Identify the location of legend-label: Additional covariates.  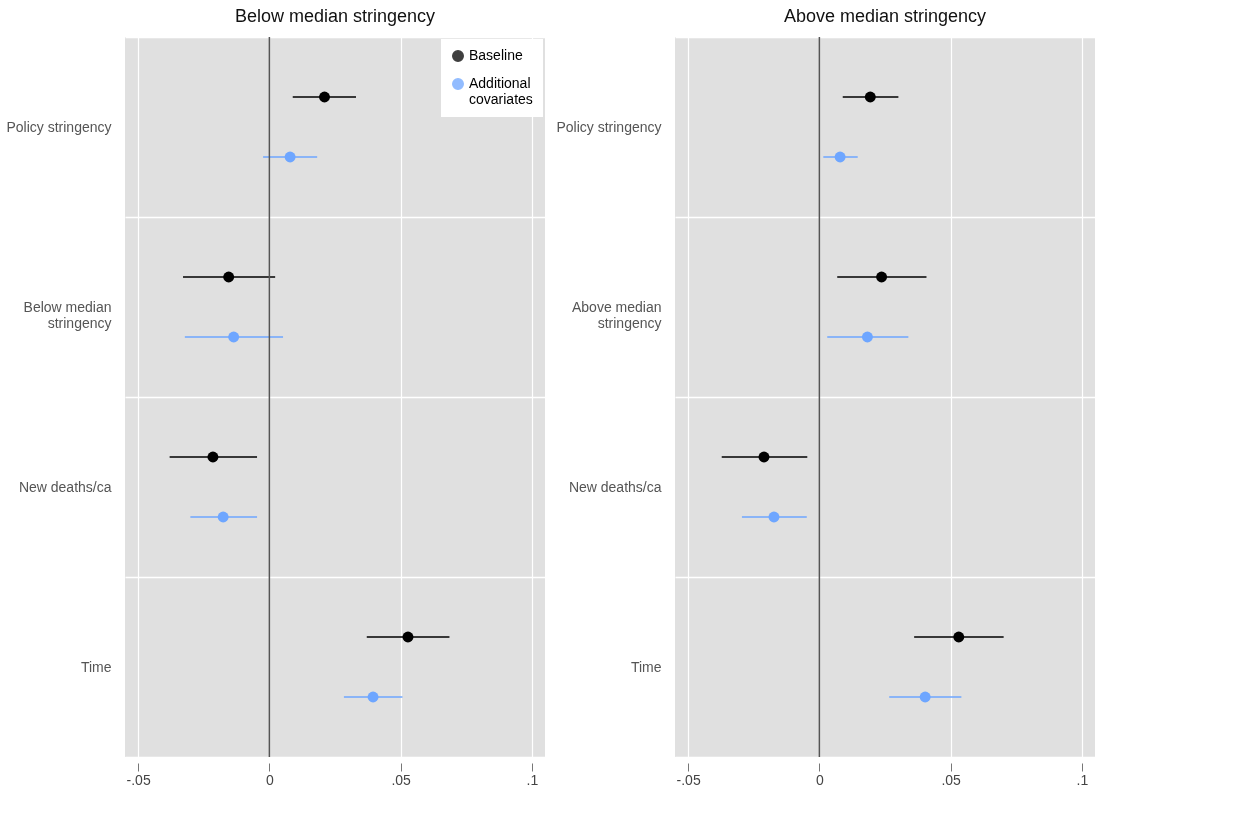
(501, 91).